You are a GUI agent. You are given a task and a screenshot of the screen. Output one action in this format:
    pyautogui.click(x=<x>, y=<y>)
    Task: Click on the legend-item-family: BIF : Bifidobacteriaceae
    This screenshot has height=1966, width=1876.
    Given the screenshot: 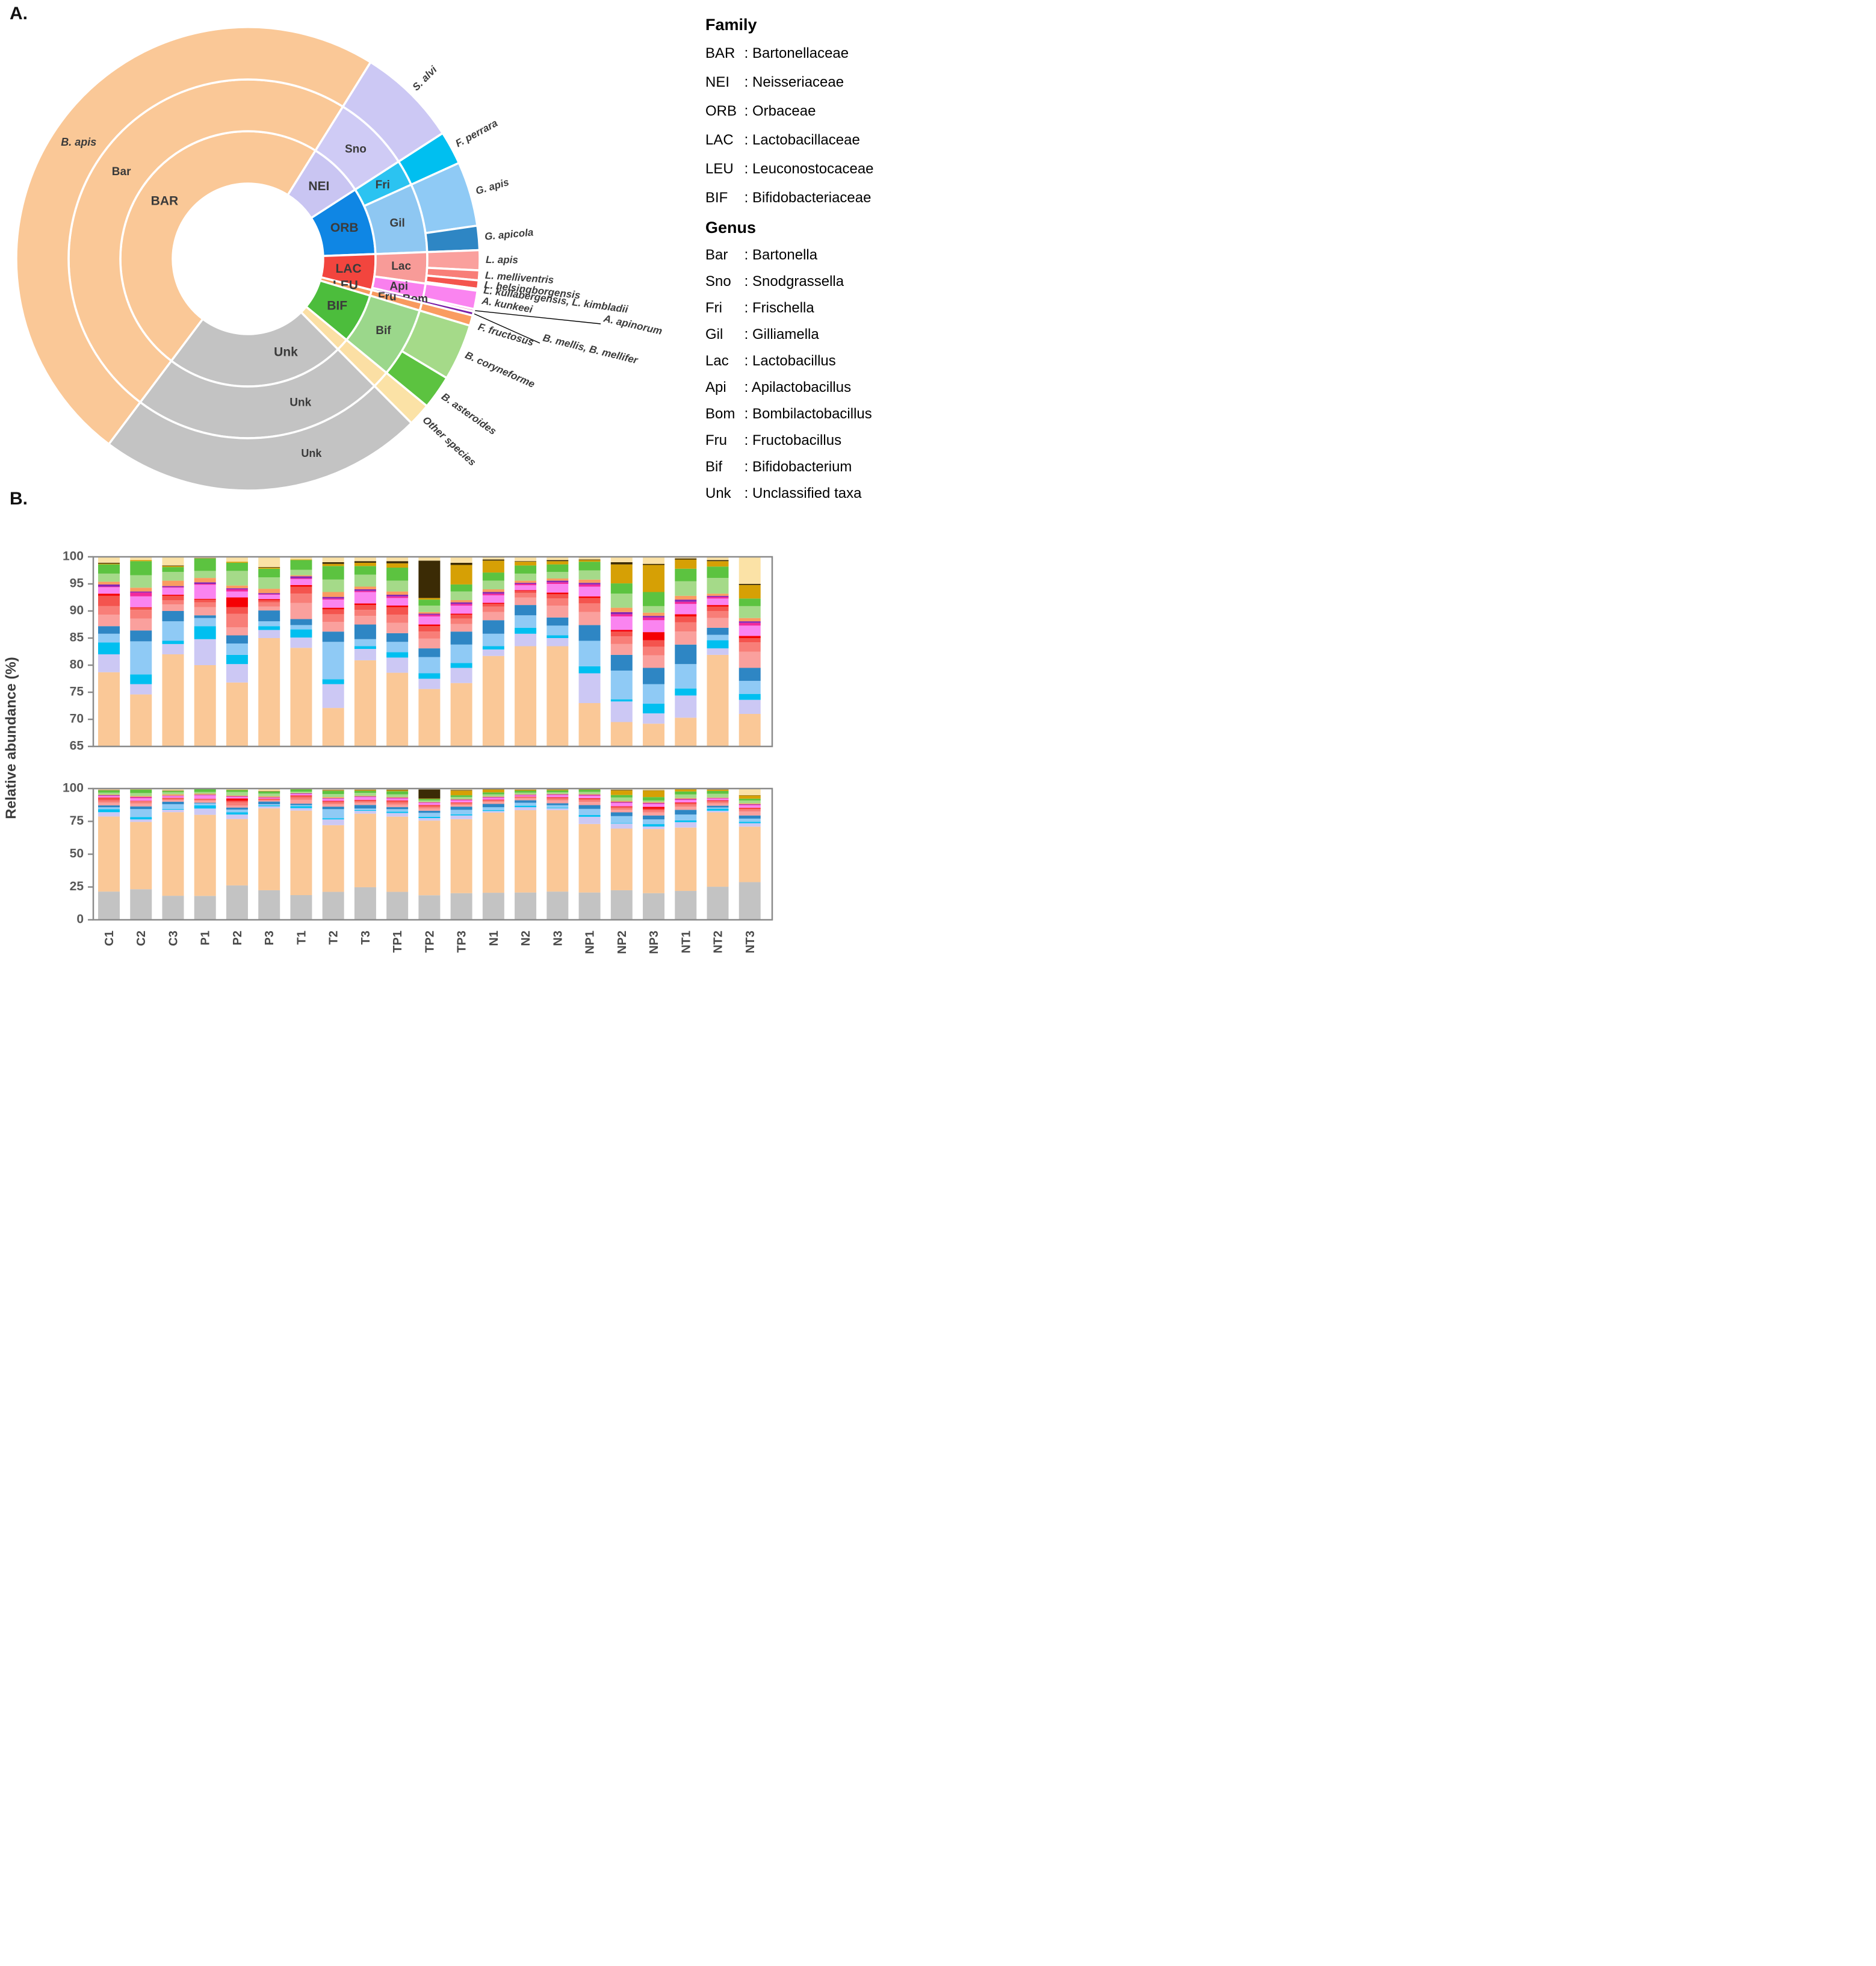 What is the action you would take?
    pyautogui.click(x=821, y=198)
    